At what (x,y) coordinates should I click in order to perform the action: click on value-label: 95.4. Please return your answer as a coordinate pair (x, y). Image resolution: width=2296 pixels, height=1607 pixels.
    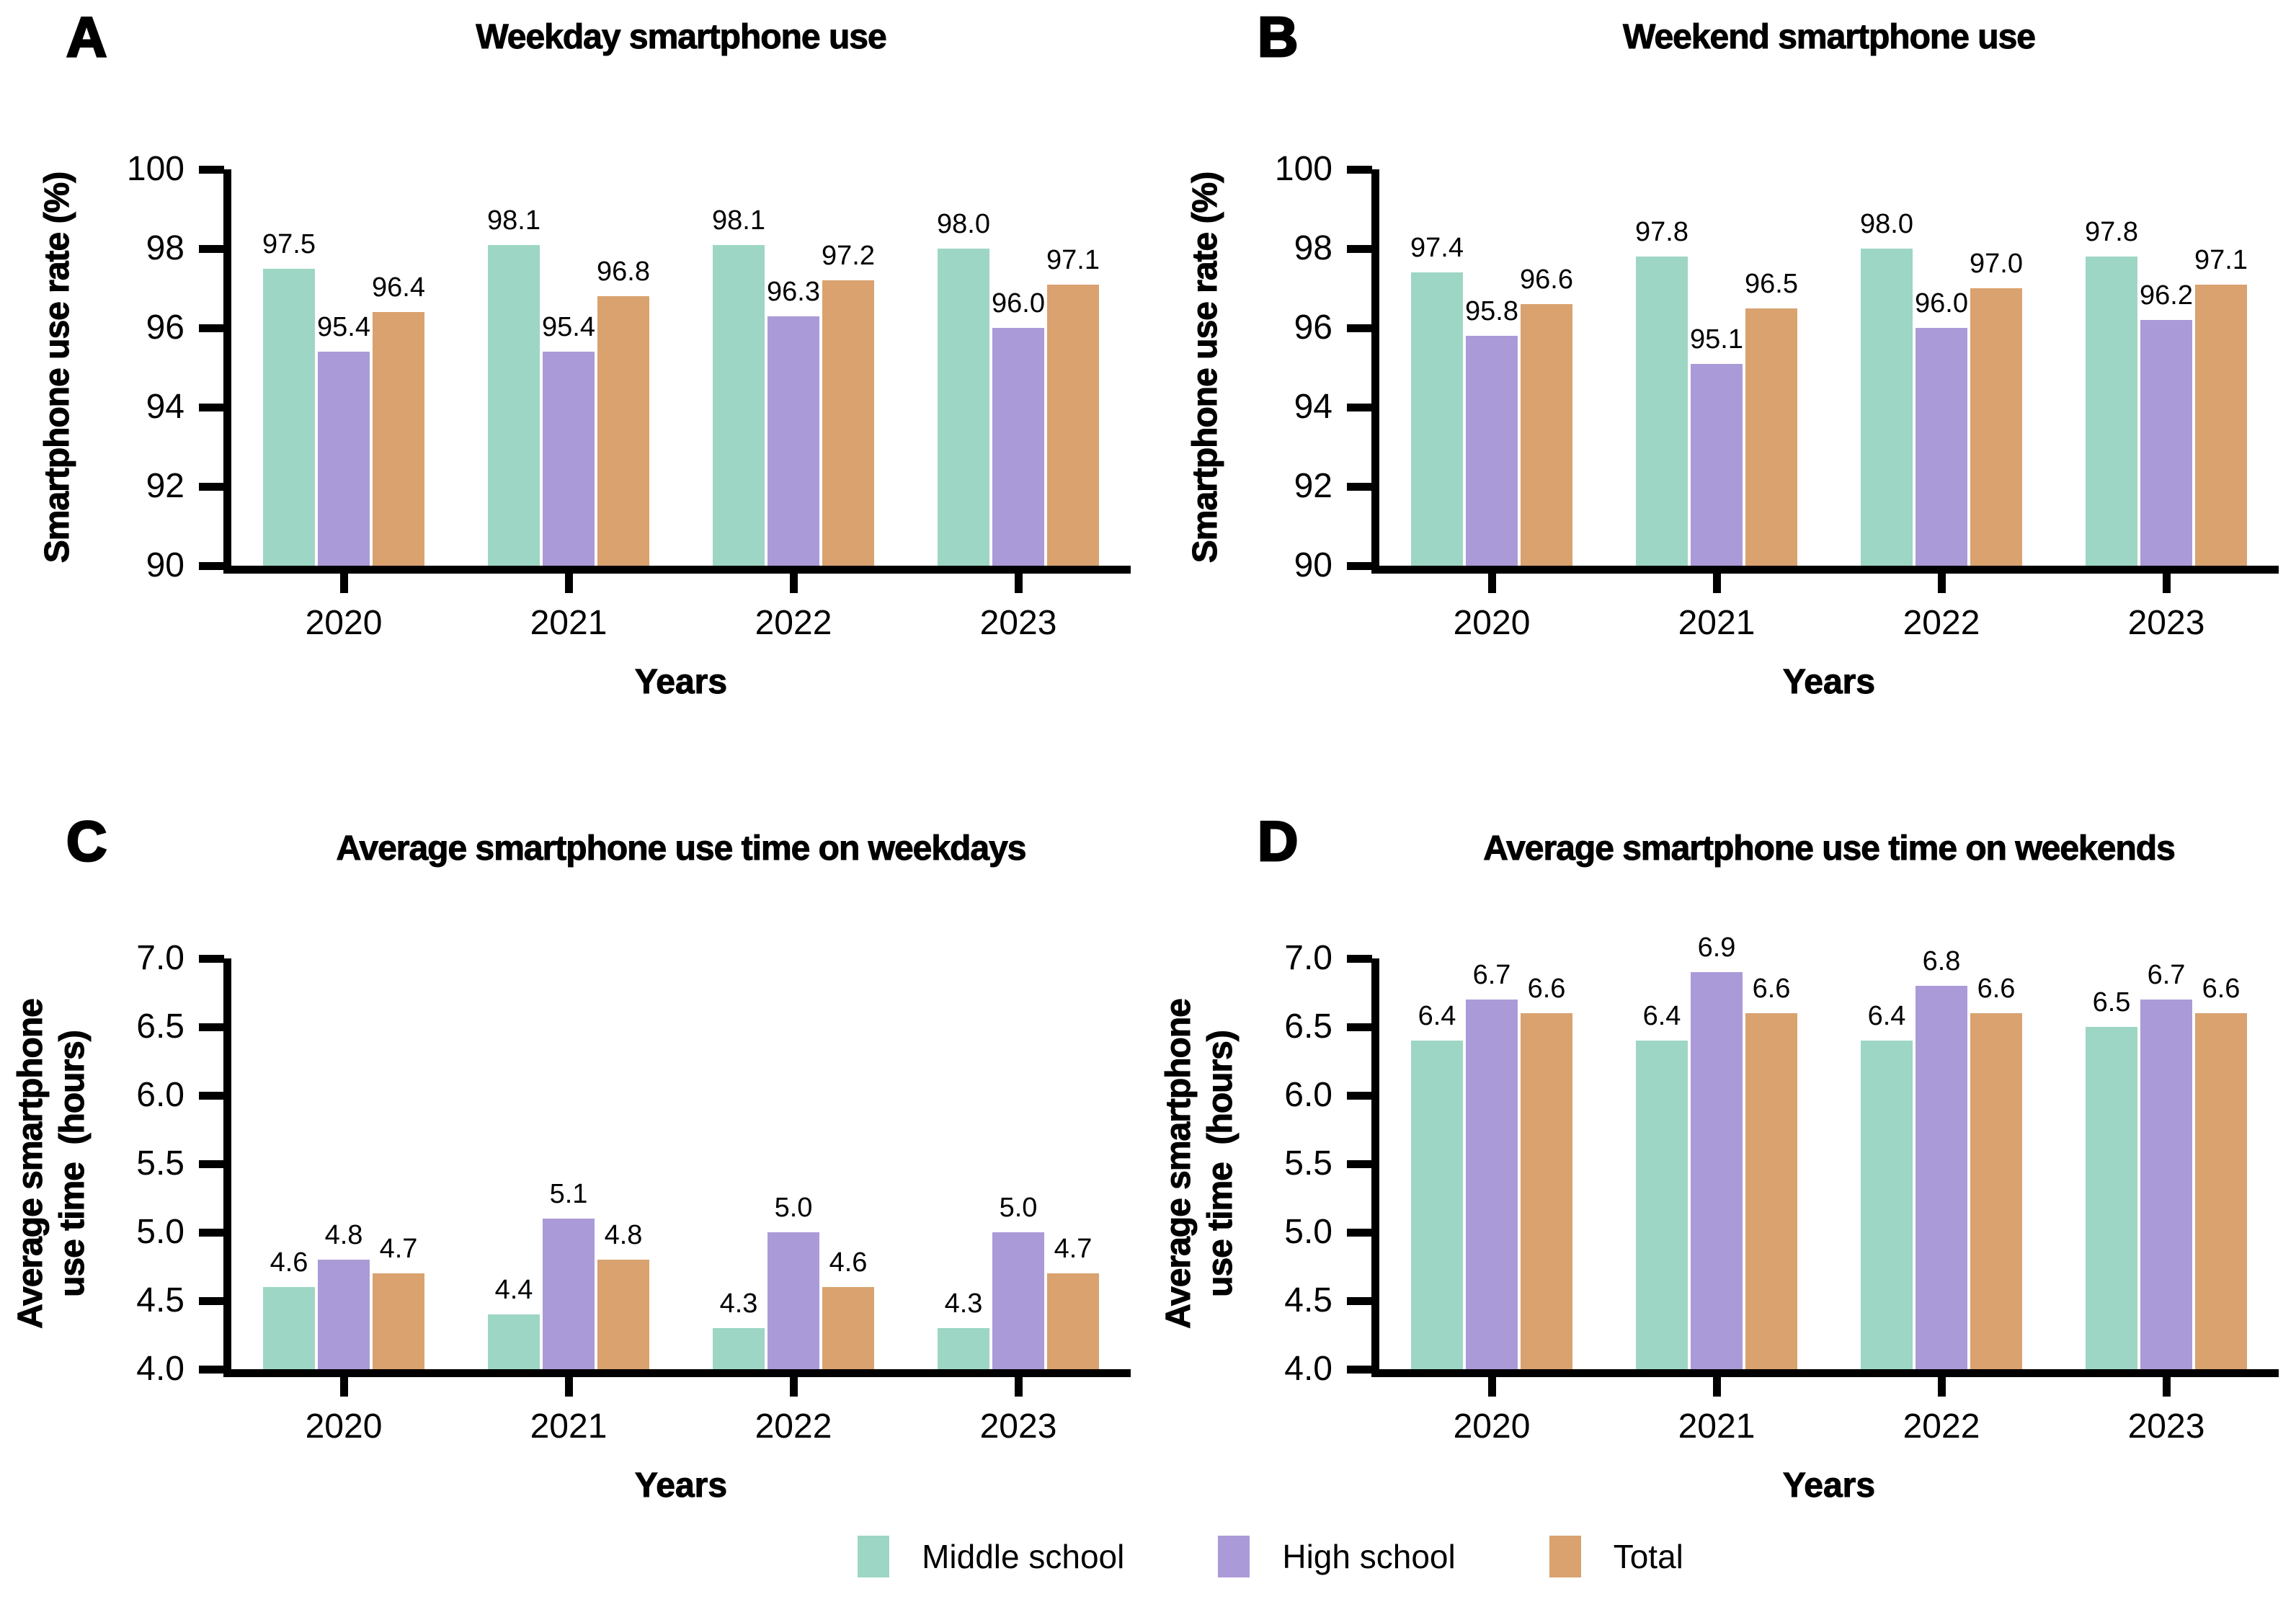
    Looking at the image, I should click on (568, 327).